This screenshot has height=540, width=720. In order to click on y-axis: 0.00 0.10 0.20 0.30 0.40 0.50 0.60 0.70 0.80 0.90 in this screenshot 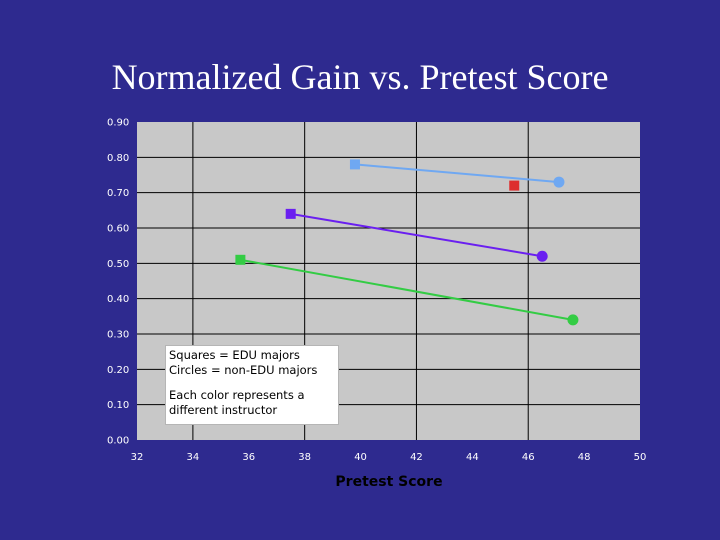, I will do `click(118, 282)`.